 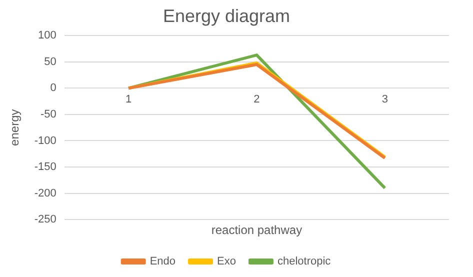 I want to click on y-tick-label: -200, so click(x=45, y=193).